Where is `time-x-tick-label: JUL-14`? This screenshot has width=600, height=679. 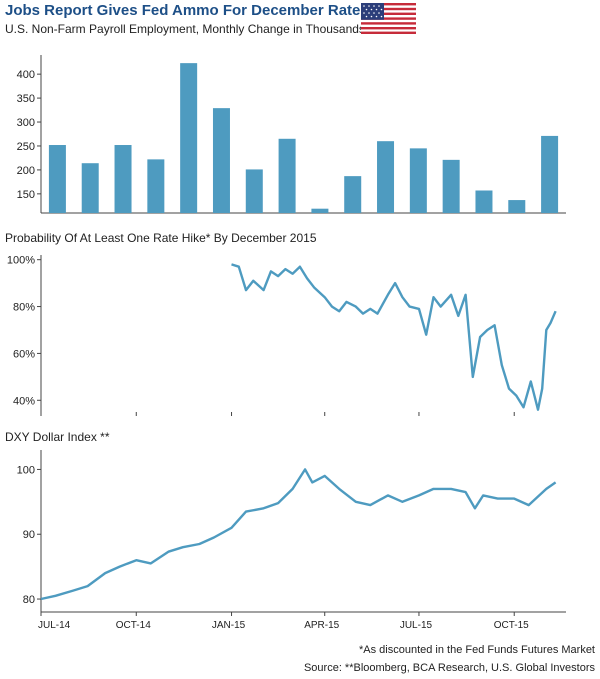 time-x-tick-label: JUL-14 is located at coordinates (54, 625).